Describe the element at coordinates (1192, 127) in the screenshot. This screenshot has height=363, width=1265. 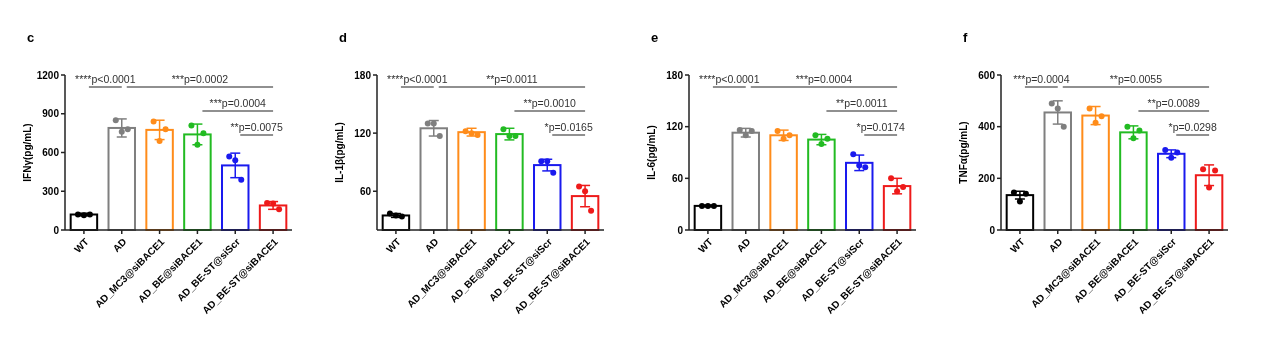
I see `annotation: *p=0.0298` at that location.